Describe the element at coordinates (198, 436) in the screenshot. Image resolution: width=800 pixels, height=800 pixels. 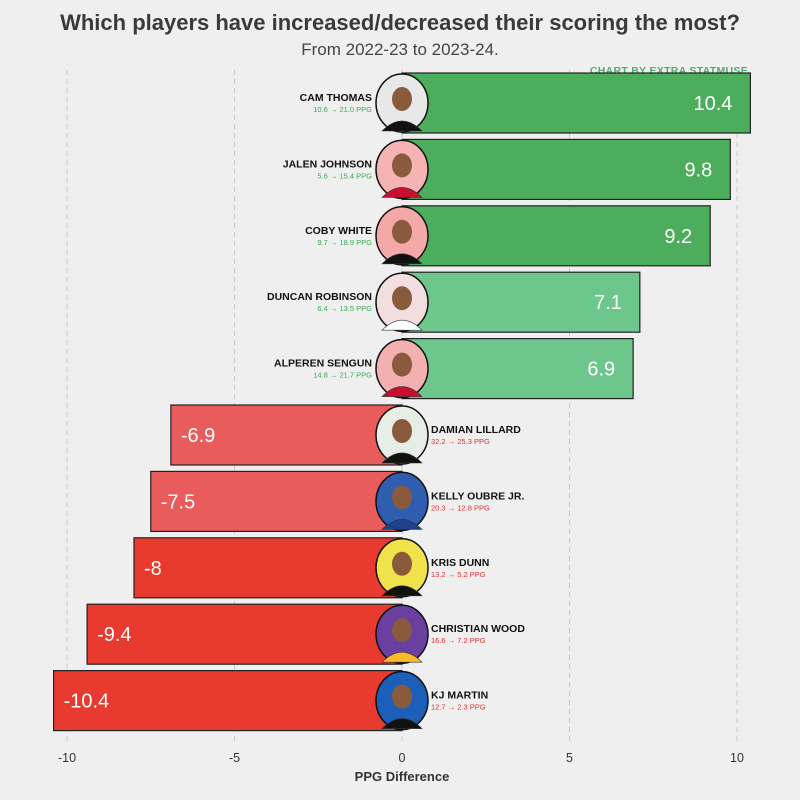
I see `value-label: -6.9` at that location.